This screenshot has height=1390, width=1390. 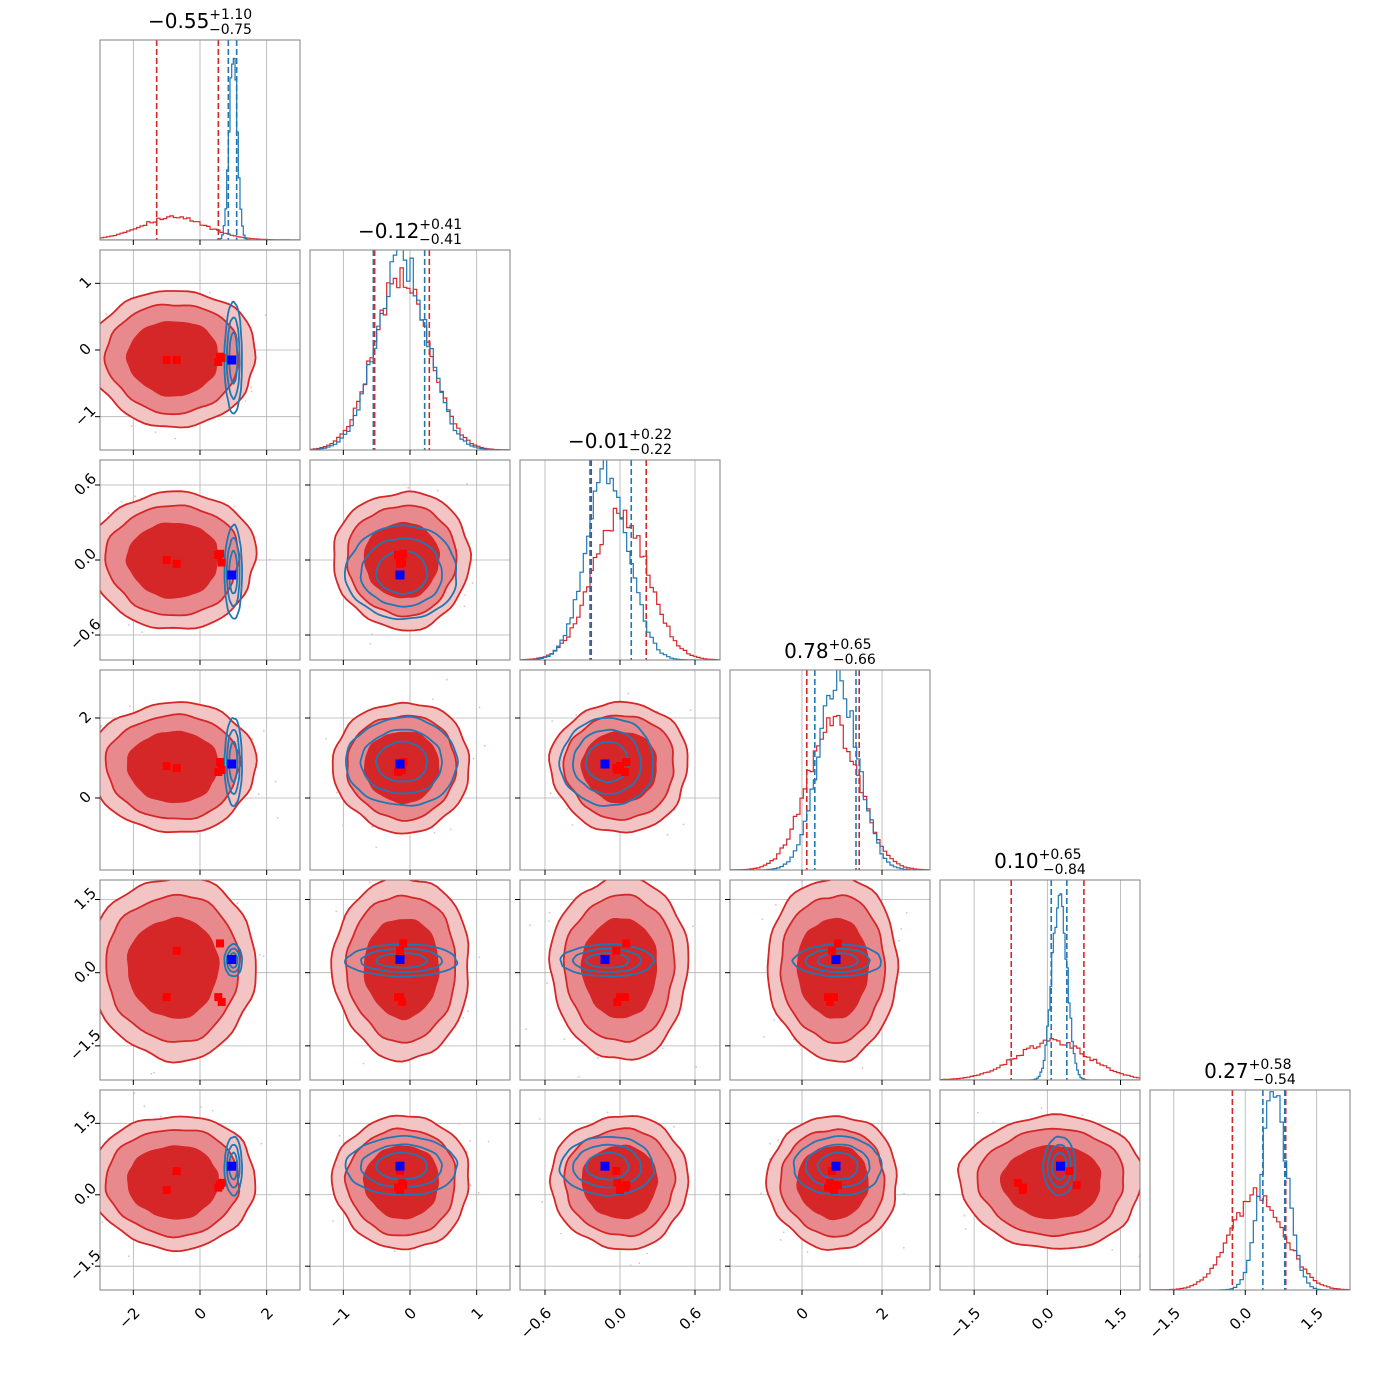 I want to click on title-minus: −0.41, so click(x=440, y=240).